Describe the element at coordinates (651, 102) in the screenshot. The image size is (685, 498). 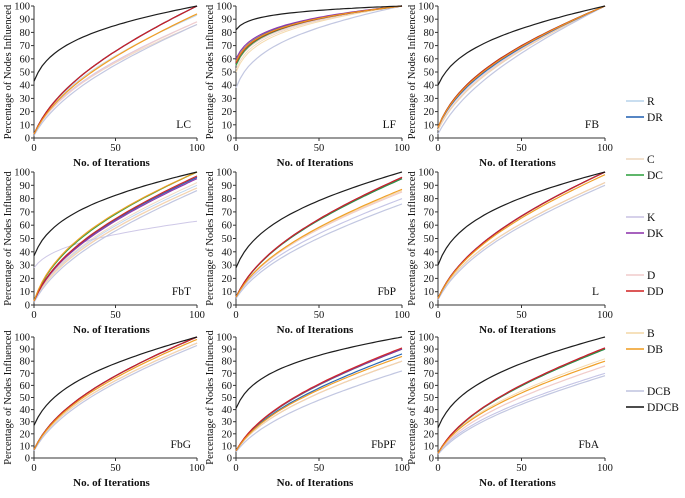
I see `legend-label: R` at that location.